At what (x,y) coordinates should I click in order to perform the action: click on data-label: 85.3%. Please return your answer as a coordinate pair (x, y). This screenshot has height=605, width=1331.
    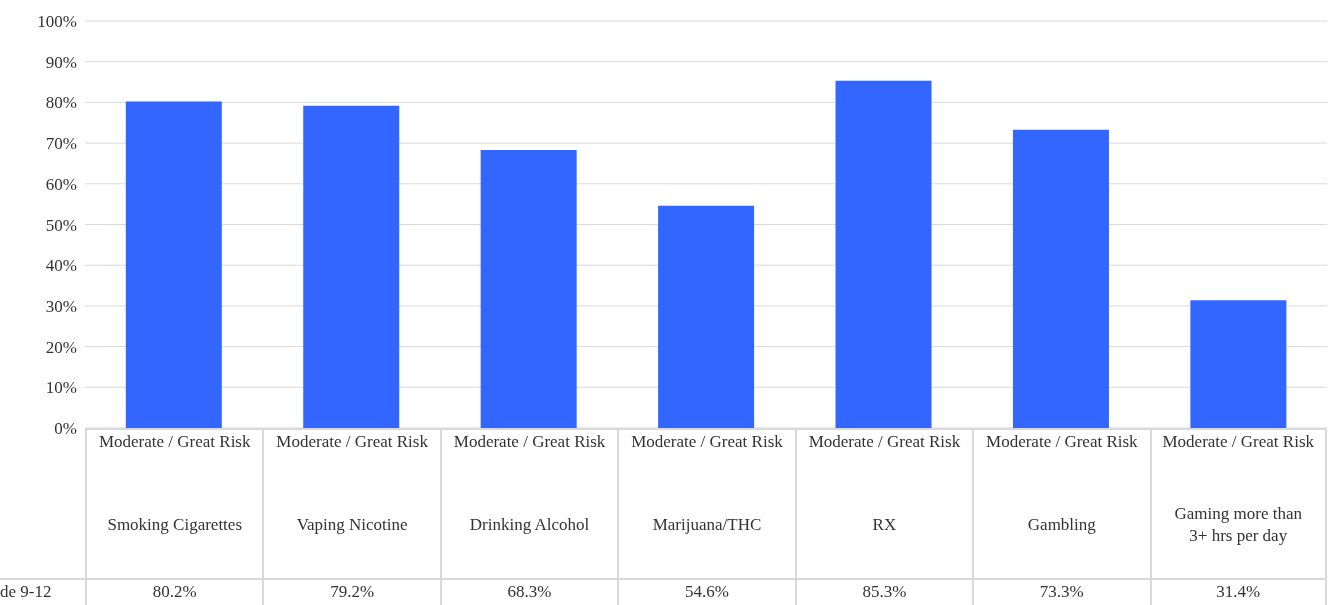
    Looking at the image, I should click on (883, 592).